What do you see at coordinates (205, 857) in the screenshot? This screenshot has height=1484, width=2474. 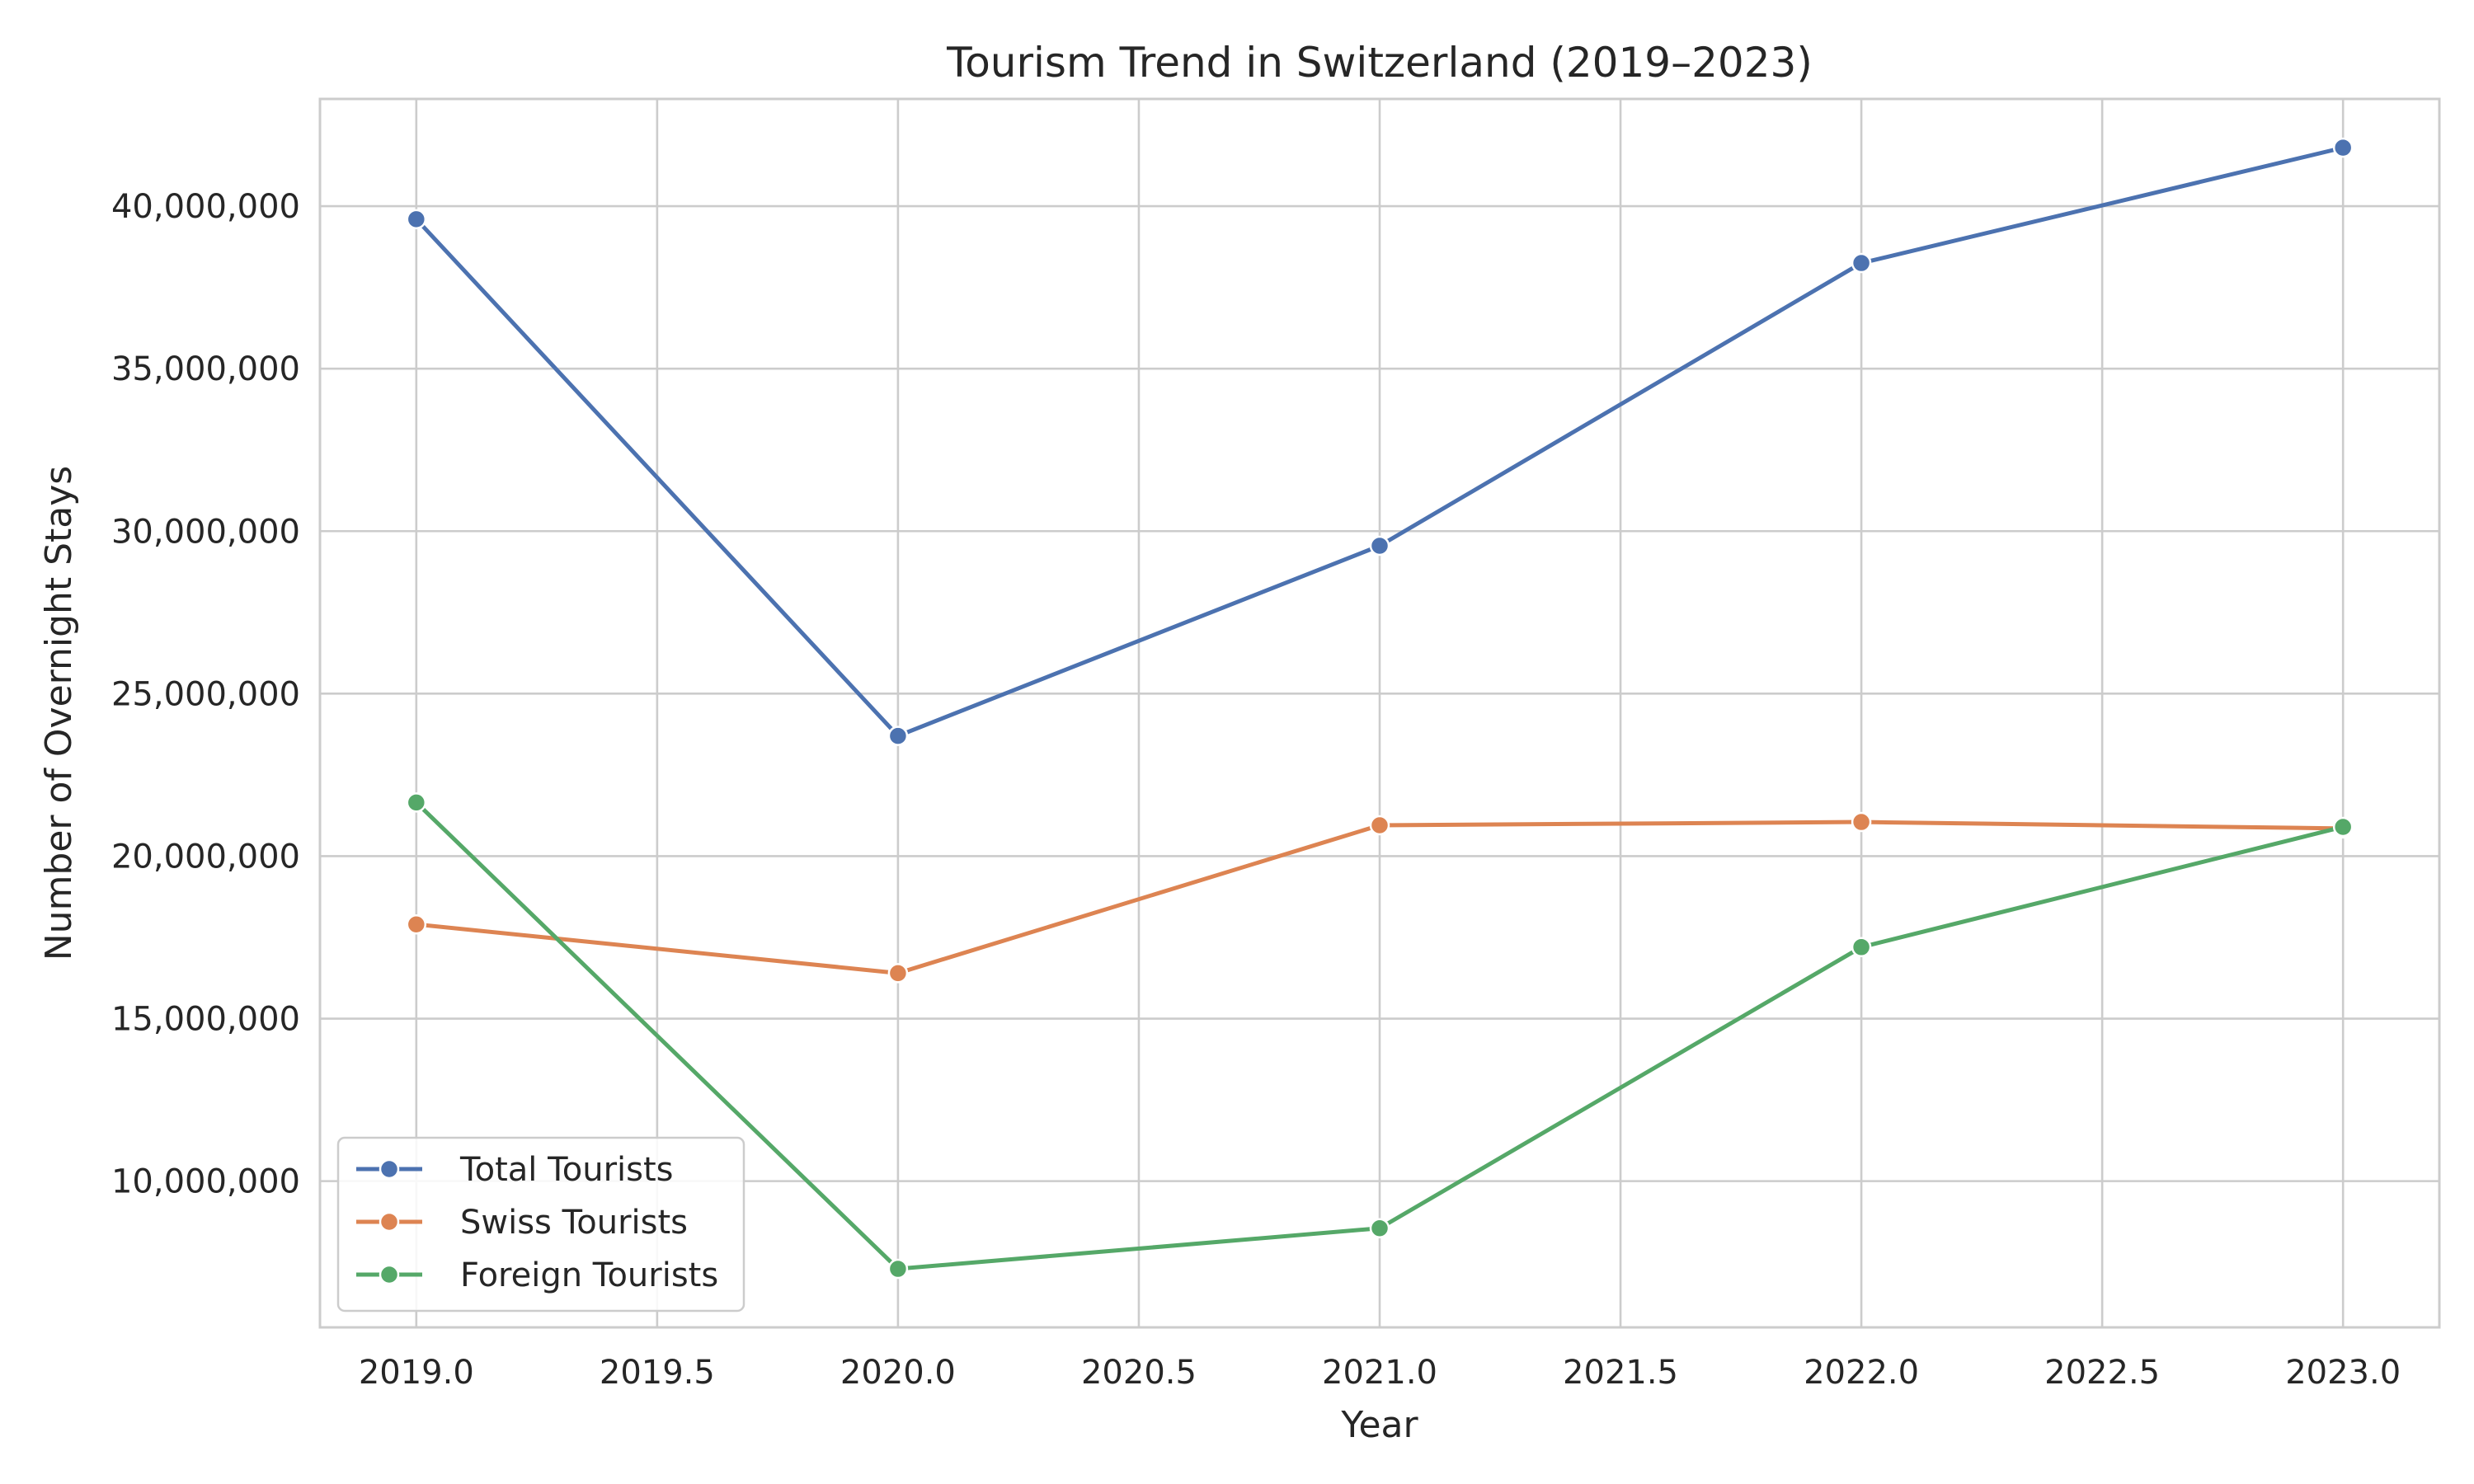 I see `y-tick-label: 20,000,000` at bounding box center [205, 857].